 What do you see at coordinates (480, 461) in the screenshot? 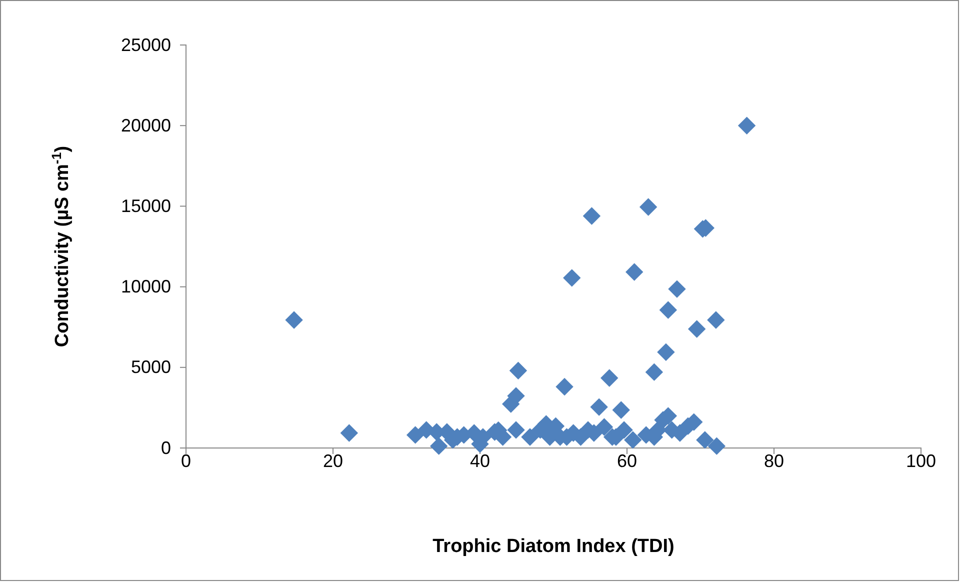
I see `x-tick-label: 40` at bounding box center [480, 461].